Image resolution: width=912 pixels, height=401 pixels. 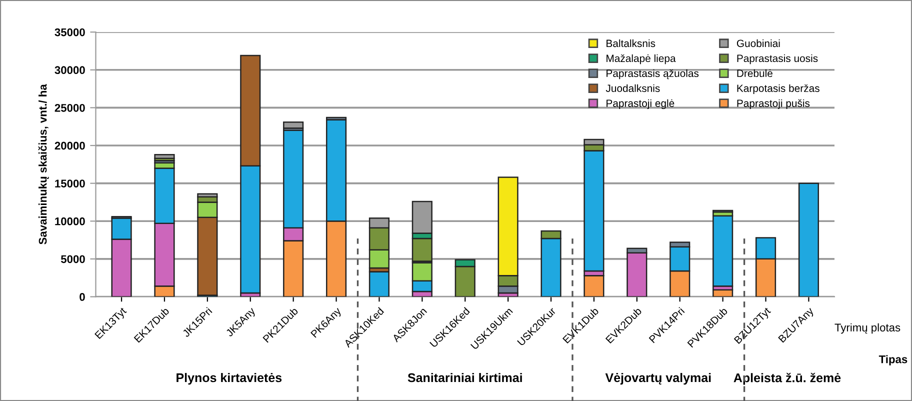 I want to click on y-tick-label: 5000, so click(x=72, y=259).